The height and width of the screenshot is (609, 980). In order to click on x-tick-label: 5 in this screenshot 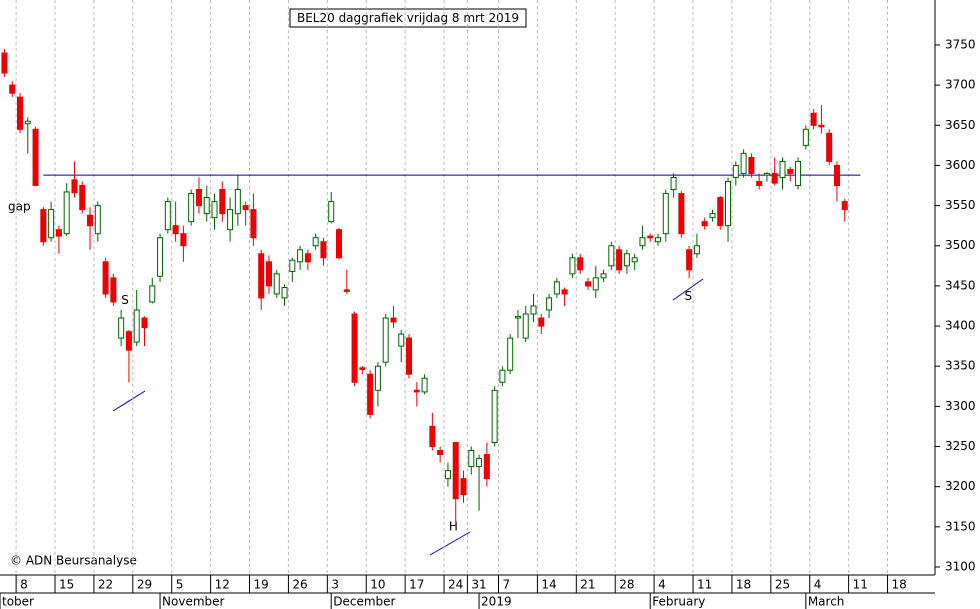, I will do `click(180, 585)`.